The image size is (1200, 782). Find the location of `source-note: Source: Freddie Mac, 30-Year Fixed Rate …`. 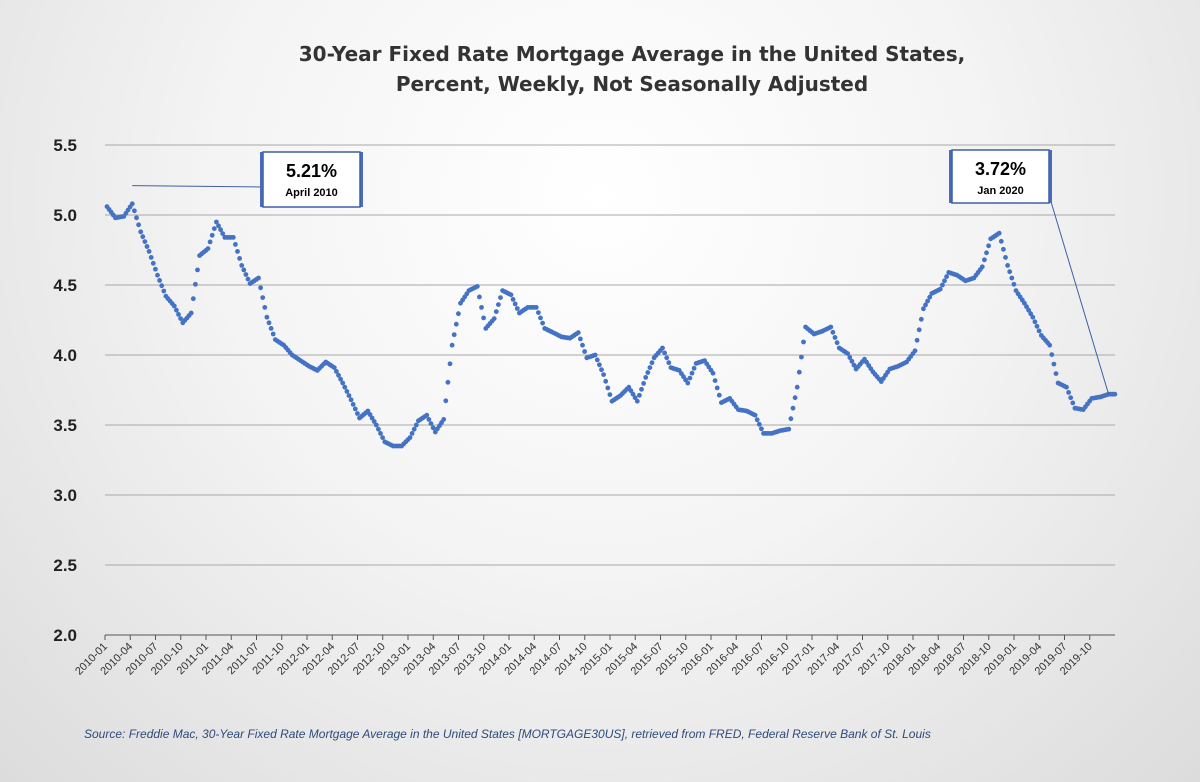

source-note: Source: Freddie Mac, 30-Year Fixed Rate … is located at coordinates (507, 734).